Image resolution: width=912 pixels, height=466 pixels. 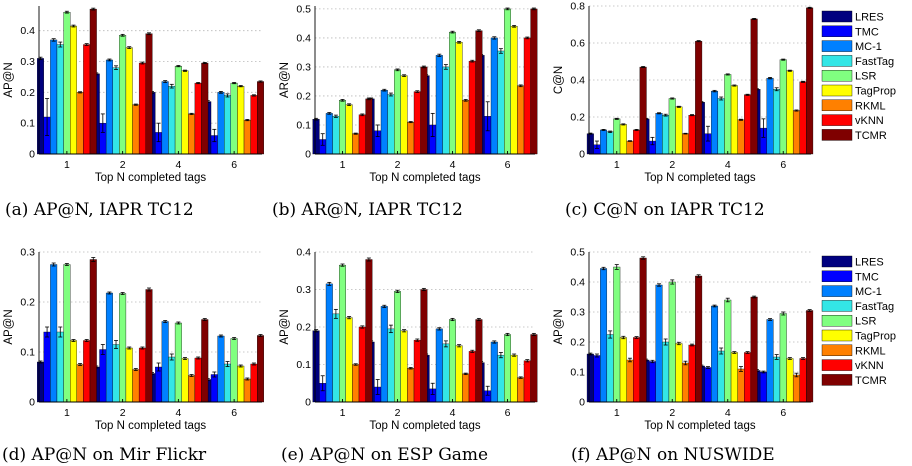 I want to click on legend-top: LRES TMC MC-1 FastTag LSR TagProp RKML vKNN TCMR, so click(x=857, y=75).